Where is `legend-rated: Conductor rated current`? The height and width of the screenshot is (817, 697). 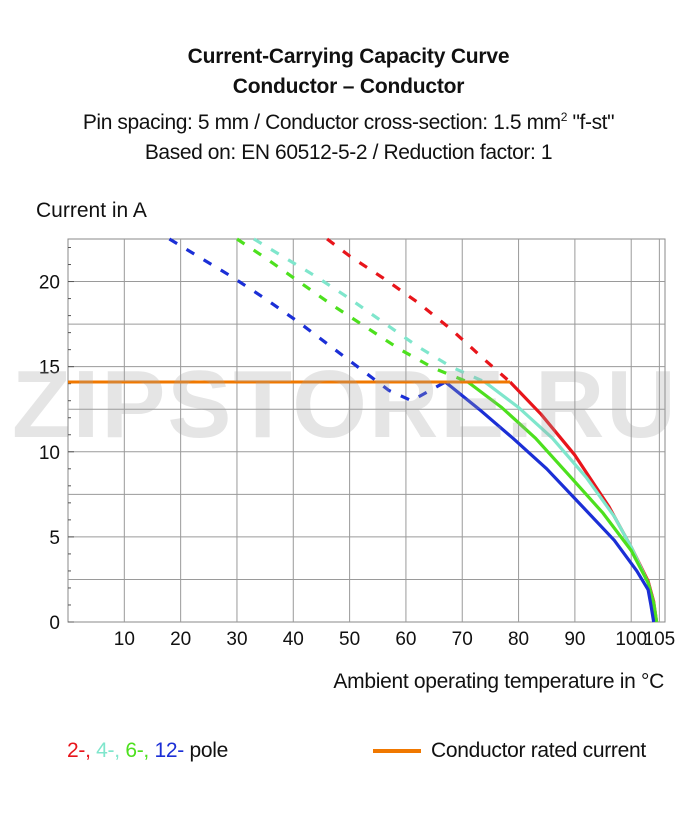
legend-rated: Conductor rated current is located at coordinates (509, 751).